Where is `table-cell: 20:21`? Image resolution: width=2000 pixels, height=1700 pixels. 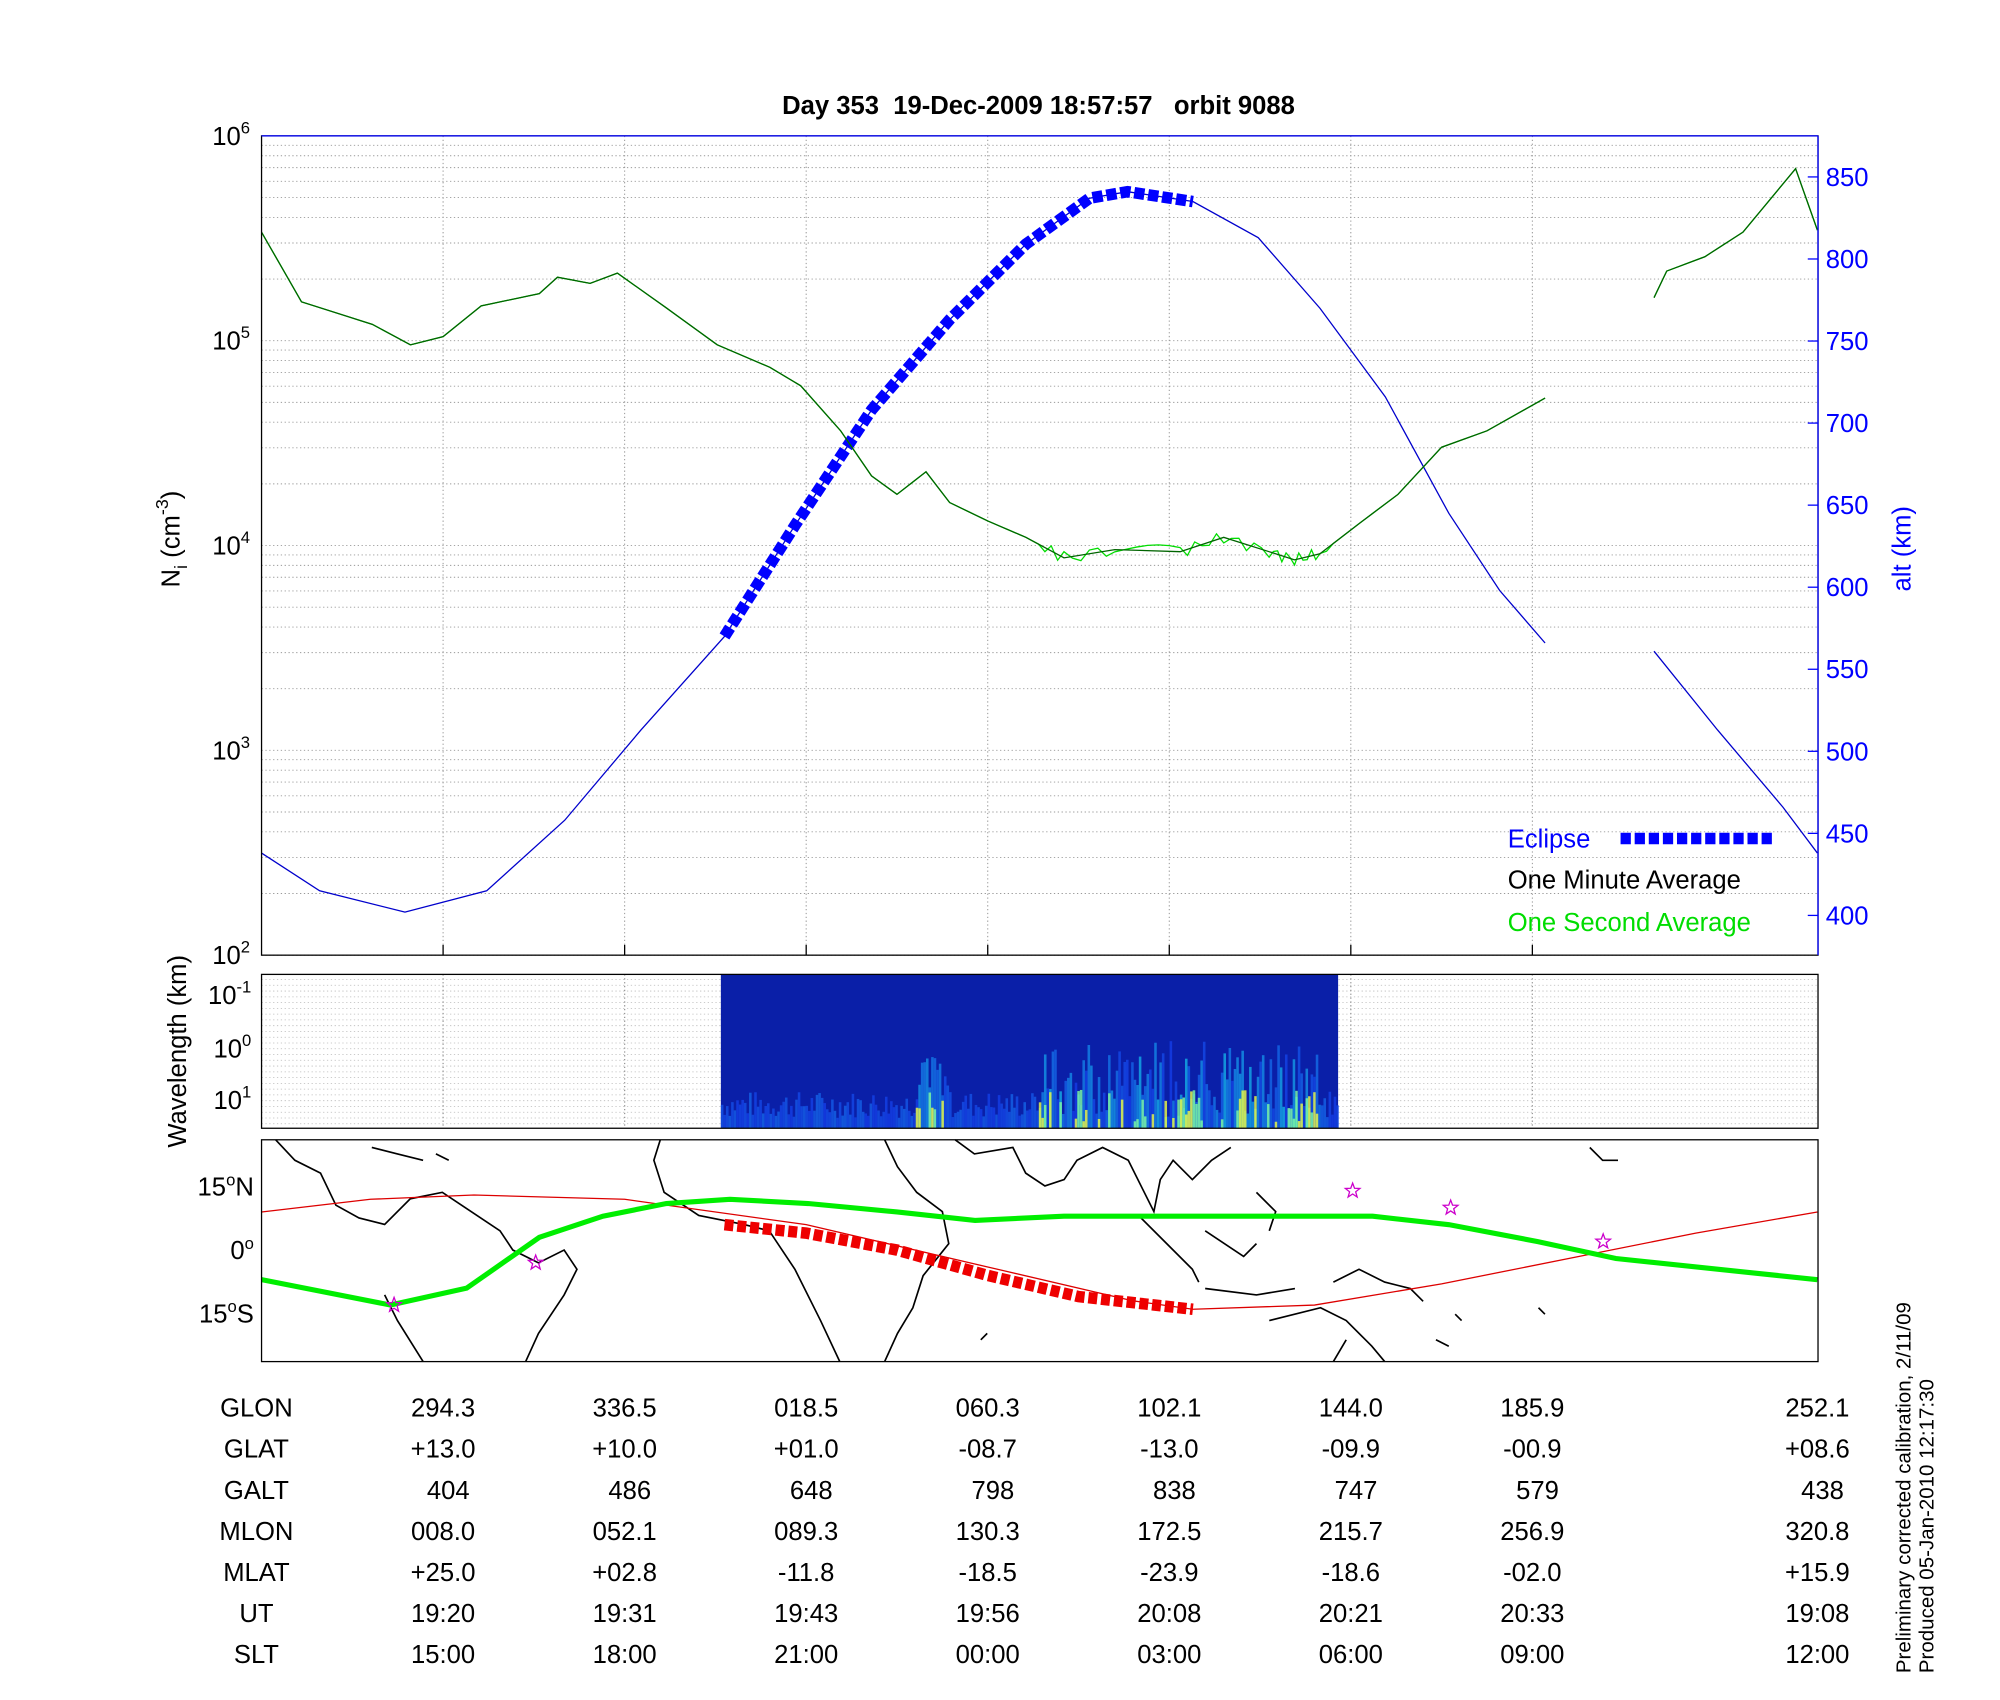
table-cell: 20:21 is located at coordinates (1351, 1614).